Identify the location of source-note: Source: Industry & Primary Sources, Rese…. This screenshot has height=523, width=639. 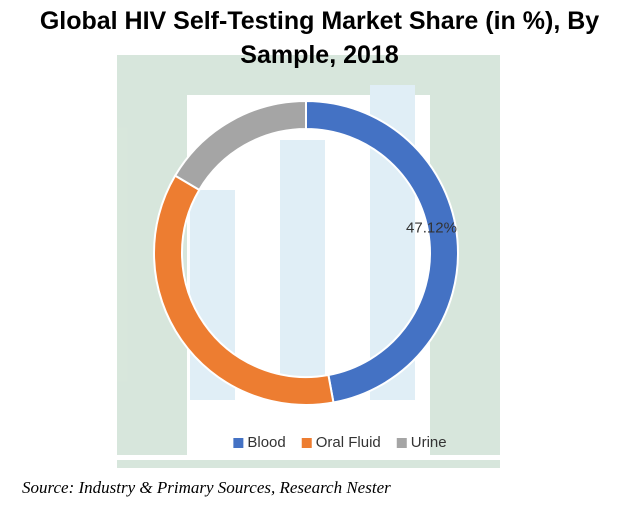
(206, 487).